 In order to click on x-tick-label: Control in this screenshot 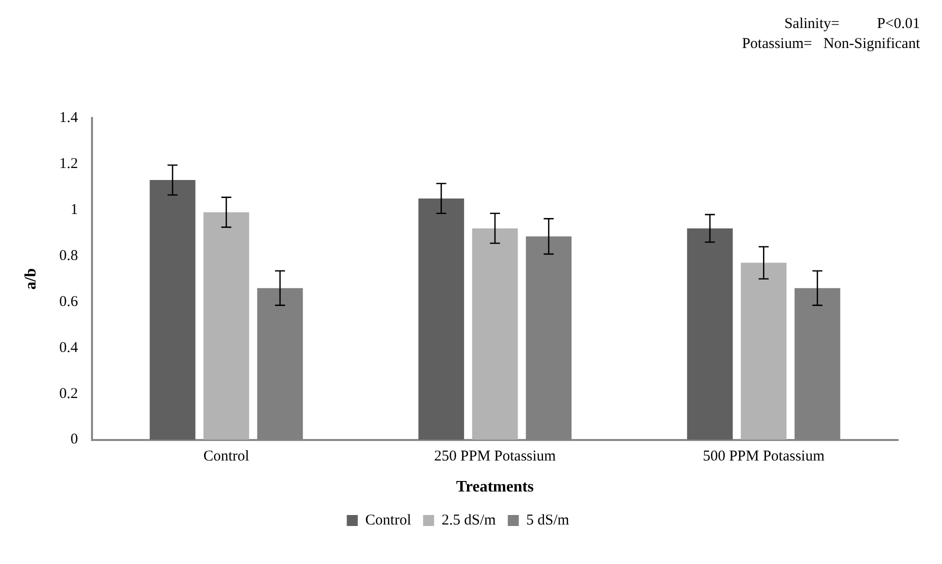, I will do `click(226, 456)`.